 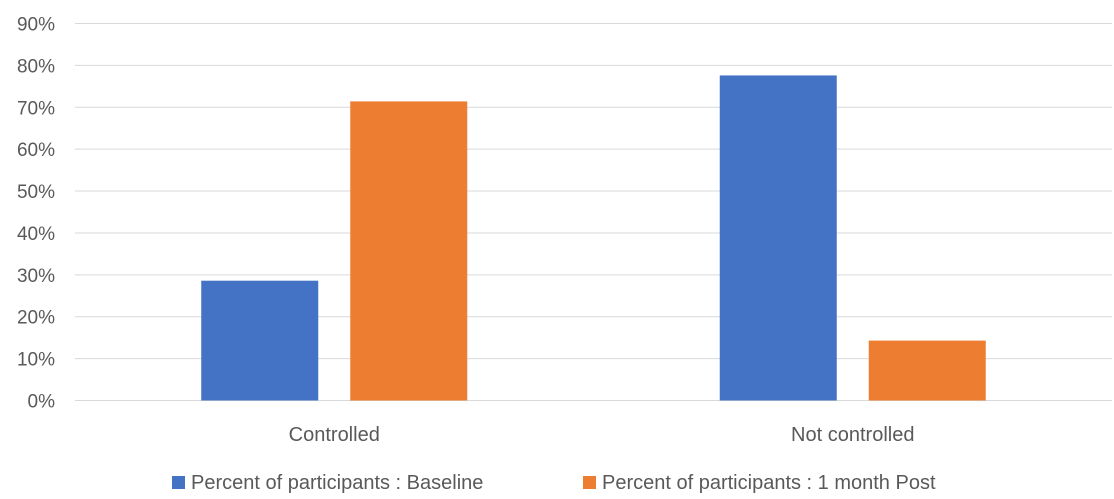 What do you see at coordinates (36, 234) in the screenshot?
I see `y-tick-label: 40%` at bounding box center [36, 234].